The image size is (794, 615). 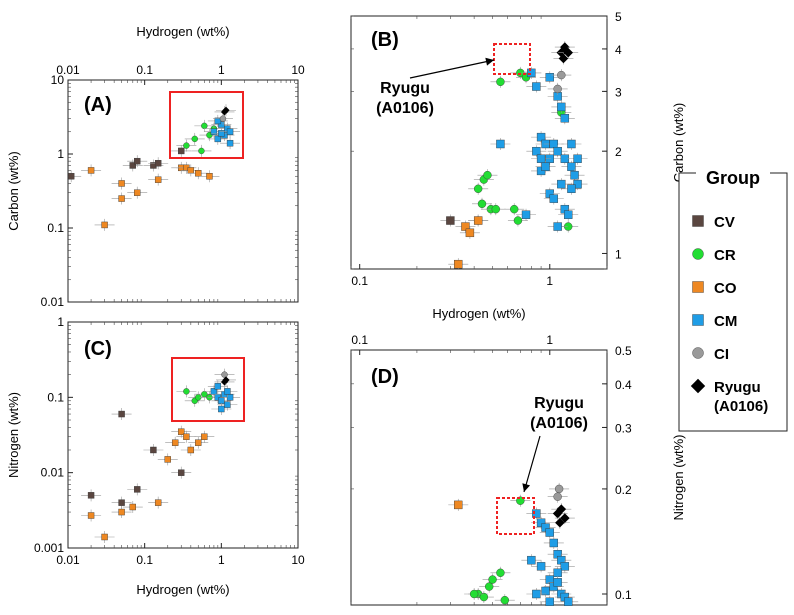 I want to click on panel-3-ytick-label: 1, so click(x=60, y=322).